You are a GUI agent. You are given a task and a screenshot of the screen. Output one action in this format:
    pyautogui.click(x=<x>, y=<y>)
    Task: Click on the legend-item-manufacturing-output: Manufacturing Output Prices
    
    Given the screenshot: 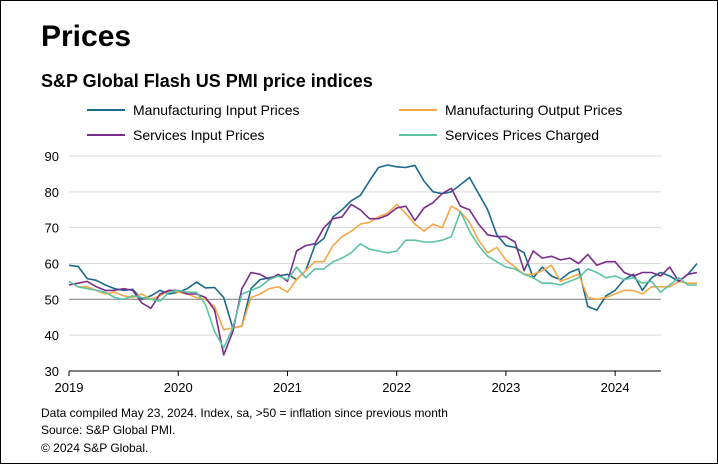 What is the action you would take?
    pyautogui.click(x=510, y=110)
    